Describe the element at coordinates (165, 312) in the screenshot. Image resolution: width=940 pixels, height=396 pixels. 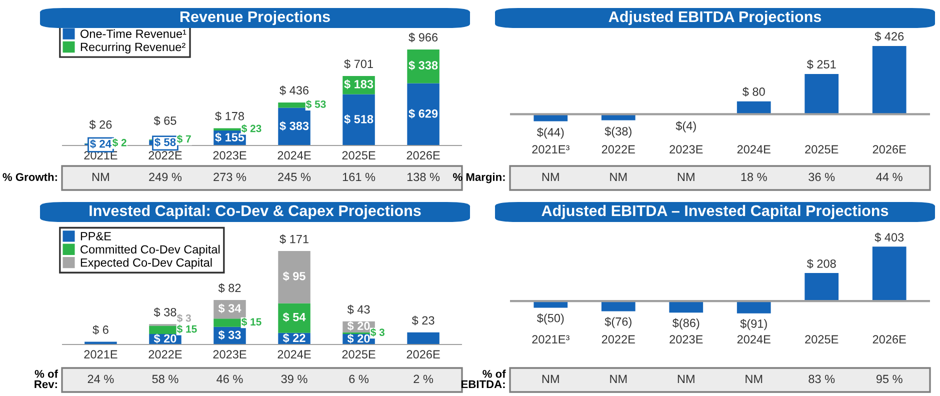
I see `total-label: $ 38` at that location.